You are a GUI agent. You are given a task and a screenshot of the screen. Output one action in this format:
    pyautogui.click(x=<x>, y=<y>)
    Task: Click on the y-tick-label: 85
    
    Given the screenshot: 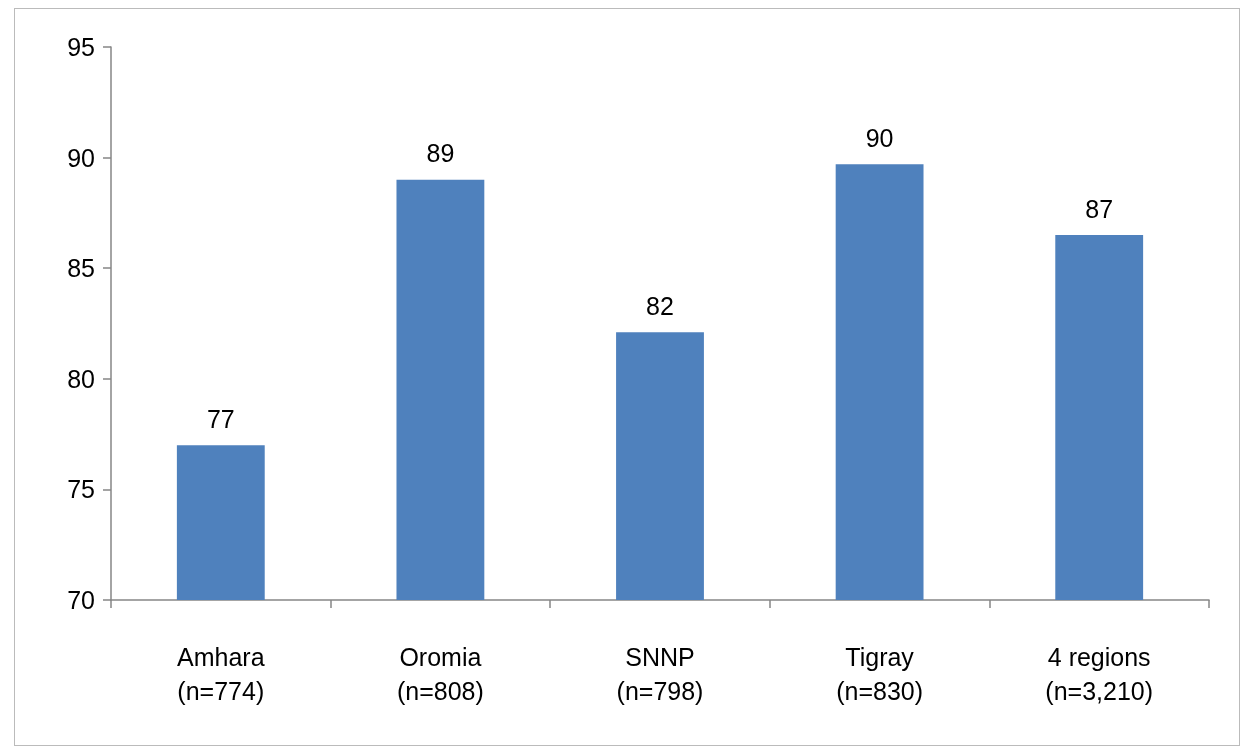 What is the action you would take?
    pyautogui.click(x=81, y=268)
    